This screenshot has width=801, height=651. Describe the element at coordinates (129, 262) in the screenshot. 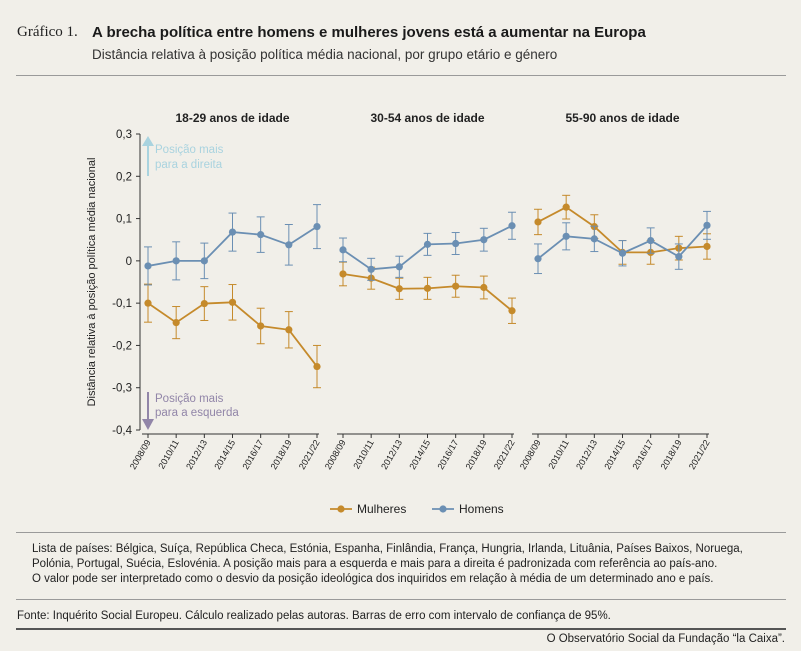

I see `y-tick-label: 0` at that location.